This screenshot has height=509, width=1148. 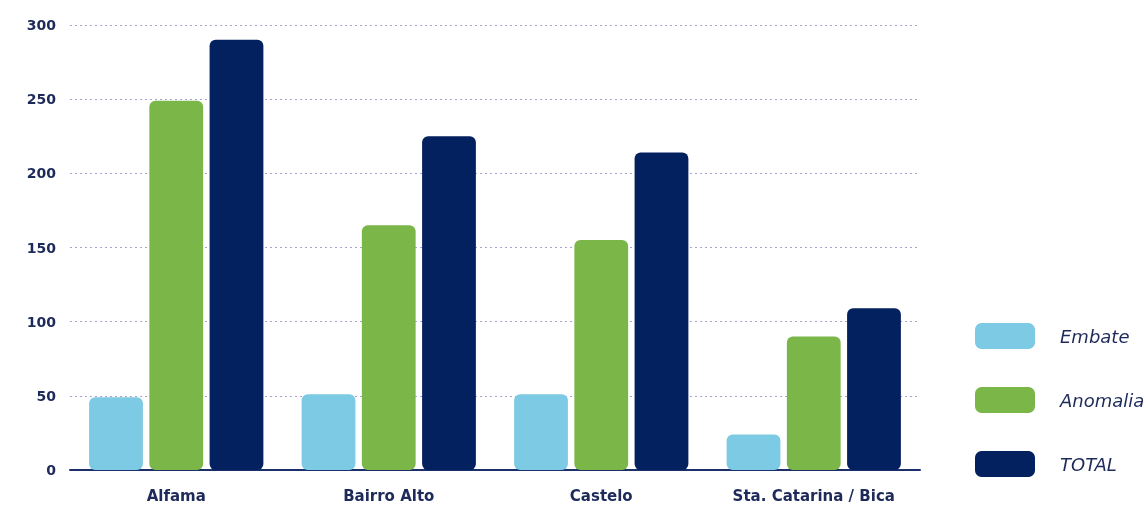 I want to click on x-tick-label: Sta. Catarina / Bica, so click(x=813, y=495).